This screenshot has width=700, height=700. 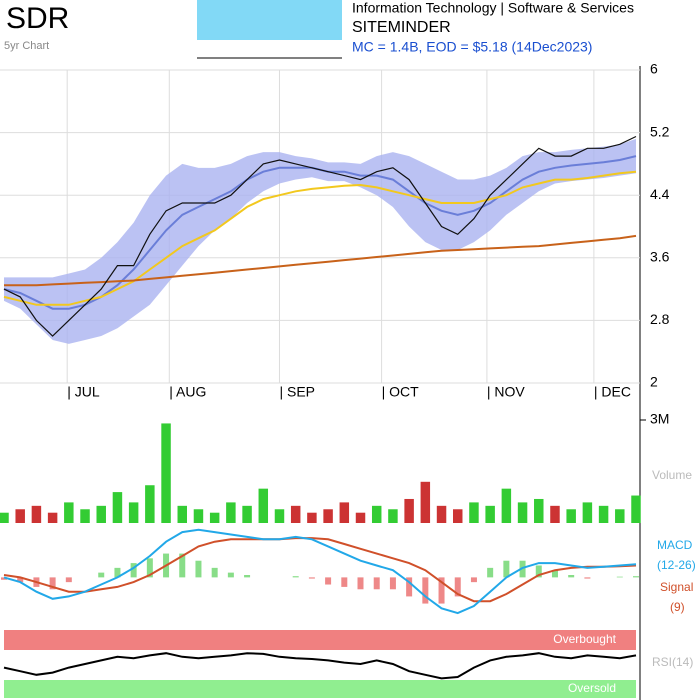 What do you see at coordinates (672, 662) in the screenshot?
I see `rsi-label: RSI(14)` at bounding box center [672, 662].